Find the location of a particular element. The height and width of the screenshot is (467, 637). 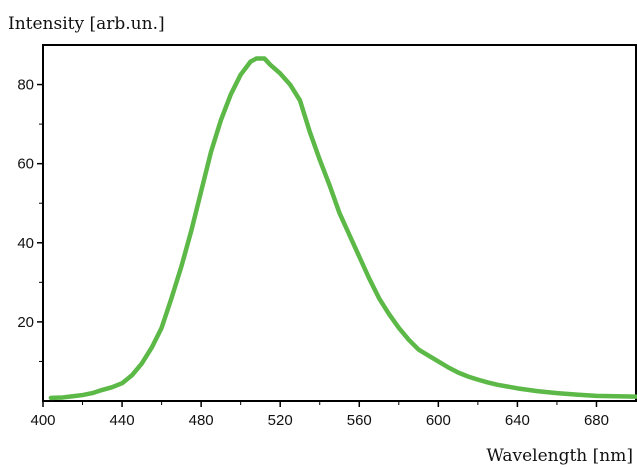

x-tick-label: 680 is located at coordinates (596, 420).